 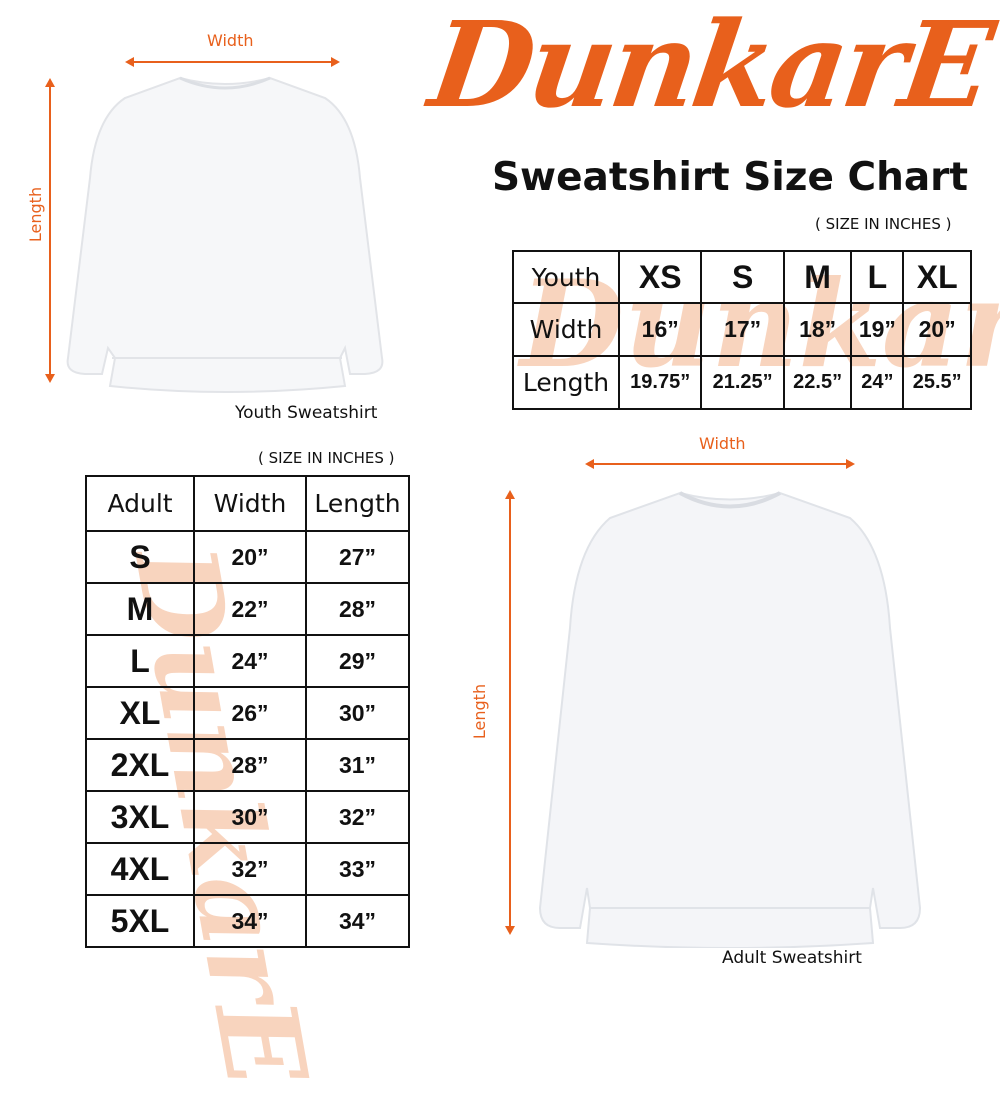 What do you see at coordinates (357, 661) in the screenshot?
I see `table-cell: 29”` at bounding box center [357, 661].